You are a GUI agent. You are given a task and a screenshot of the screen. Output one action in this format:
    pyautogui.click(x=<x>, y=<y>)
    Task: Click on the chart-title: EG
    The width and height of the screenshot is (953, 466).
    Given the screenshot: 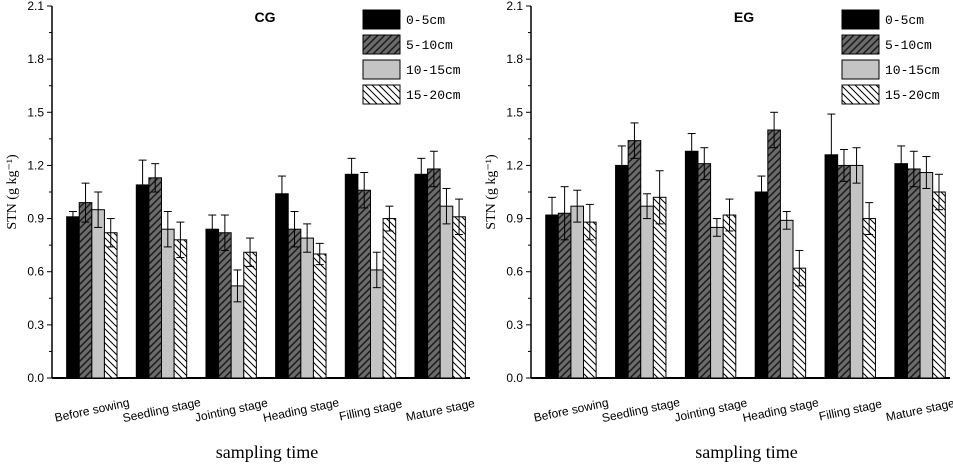 What is the action you would take?
    pyautogui.click(x=744, y=17)
    